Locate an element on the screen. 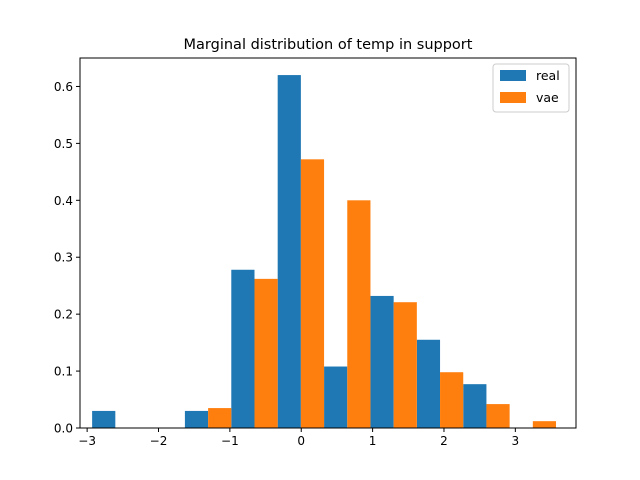 This screenshot has height=480, width=640. y-axis-ticks: 0.0 0.1 0.2 0.3 0.4 0.5 0.6 is located at coordinates (67, 258).